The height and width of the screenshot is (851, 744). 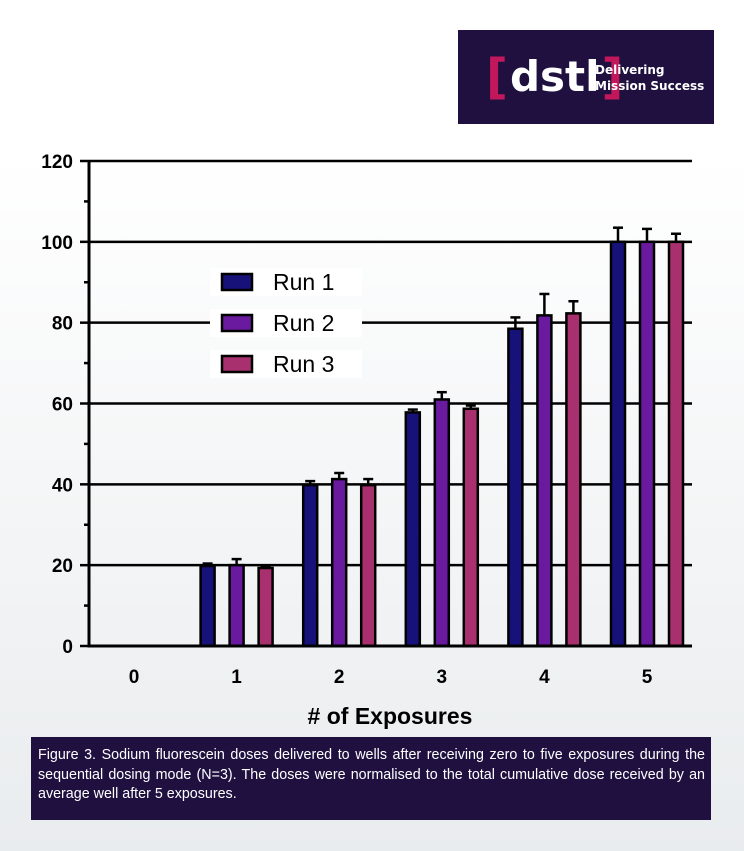 I want to click on legend: Run 1 Run 2 Run 3, so click(x=286, y=323).